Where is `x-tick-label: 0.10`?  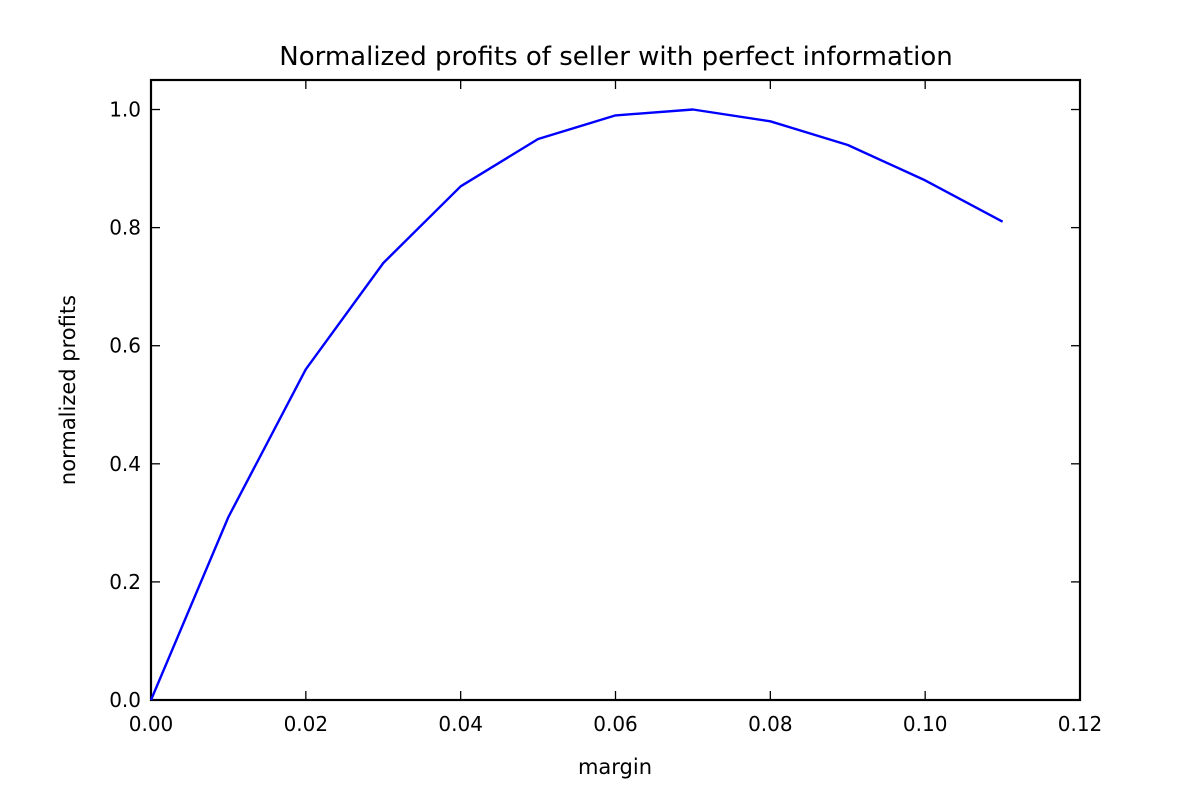
x-tick-label: 0.10 is located at coordinates (925, 724).